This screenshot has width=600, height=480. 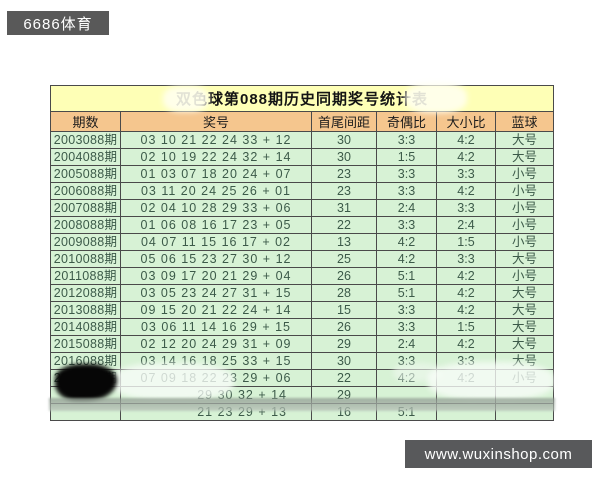 I want to click on cell-odd-even-ratio: 2:4, so click(x=406, y=208).